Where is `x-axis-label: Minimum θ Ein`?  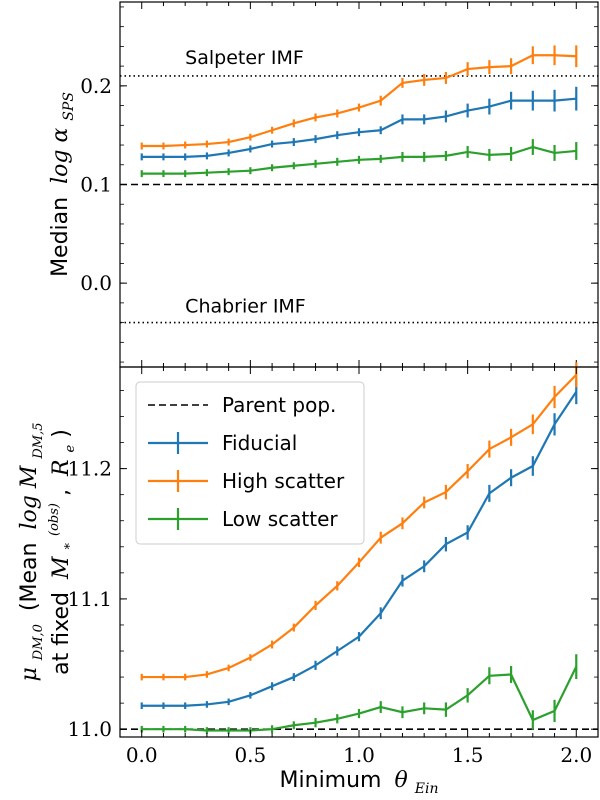 x-axis-label: Minimum θ Ein is located at coordinates (359, 782).